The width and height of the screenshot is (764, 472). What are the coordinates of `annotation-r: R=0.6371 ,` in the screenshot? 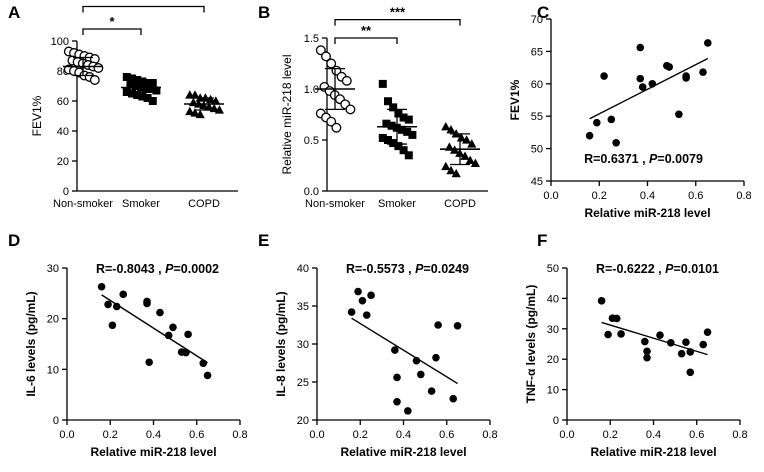 It's located at (616, 159).